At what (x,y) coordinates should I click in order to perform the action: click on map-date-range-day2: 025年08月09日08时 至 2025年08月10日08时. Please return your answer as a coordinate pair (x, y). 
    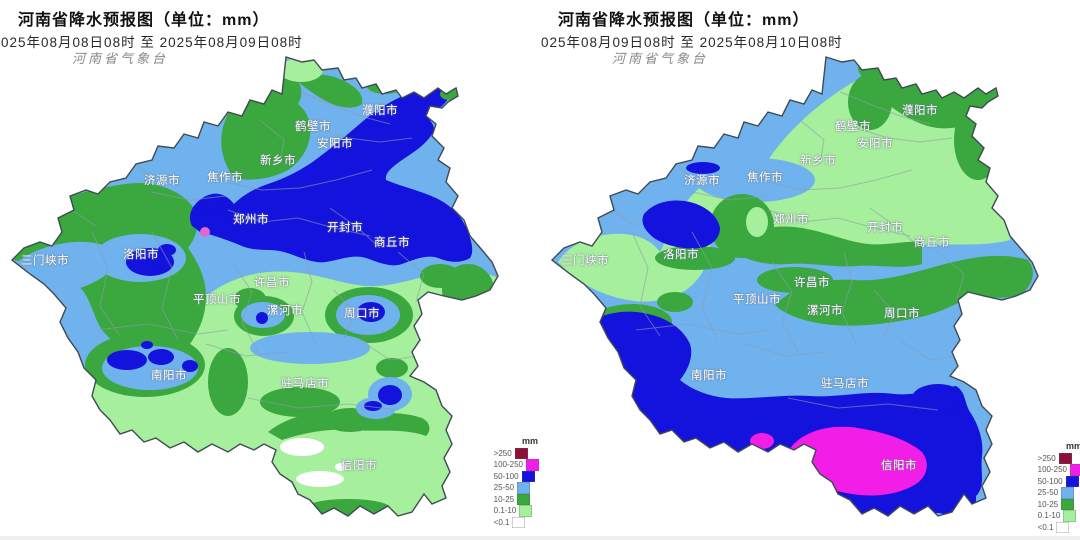
    Looking at the image, I should click on (692, 42).